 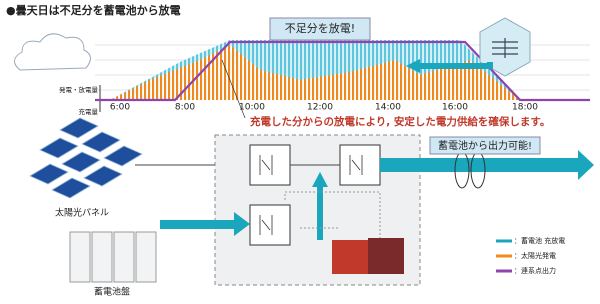 I want to click on control-line, so click(x=332, y=220).